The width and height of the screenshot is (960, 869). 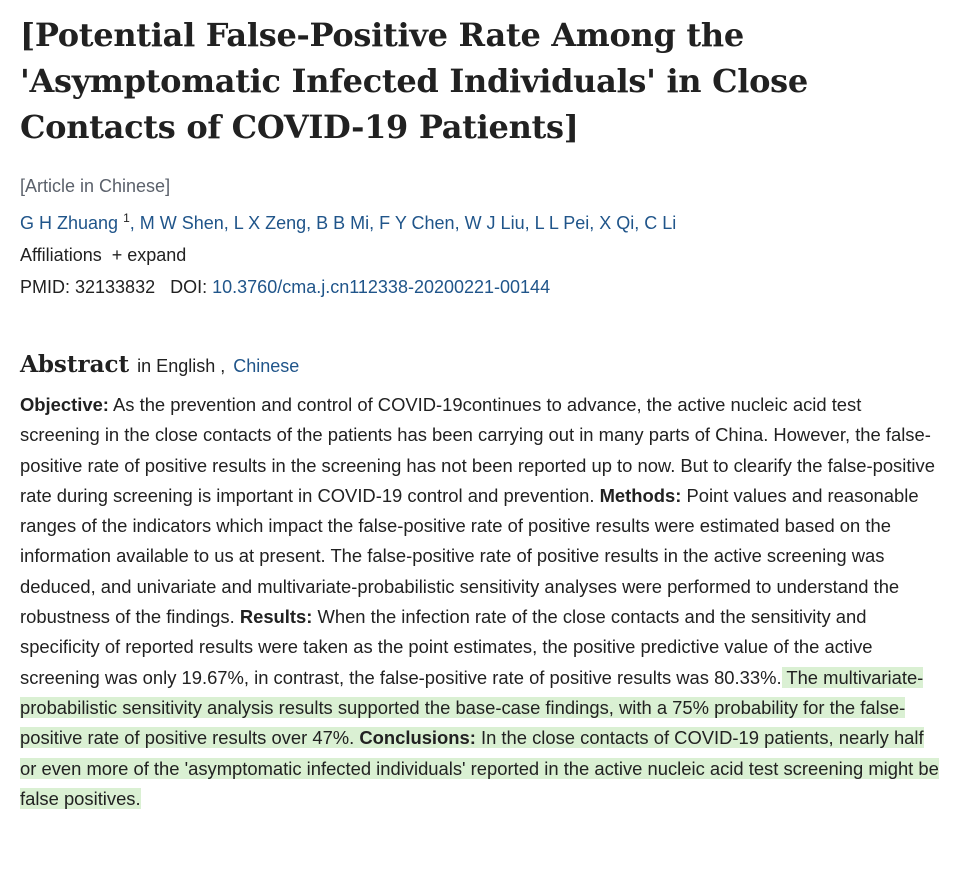 I want to click on affiliation-ref: 1, so click(x=126, y=218).